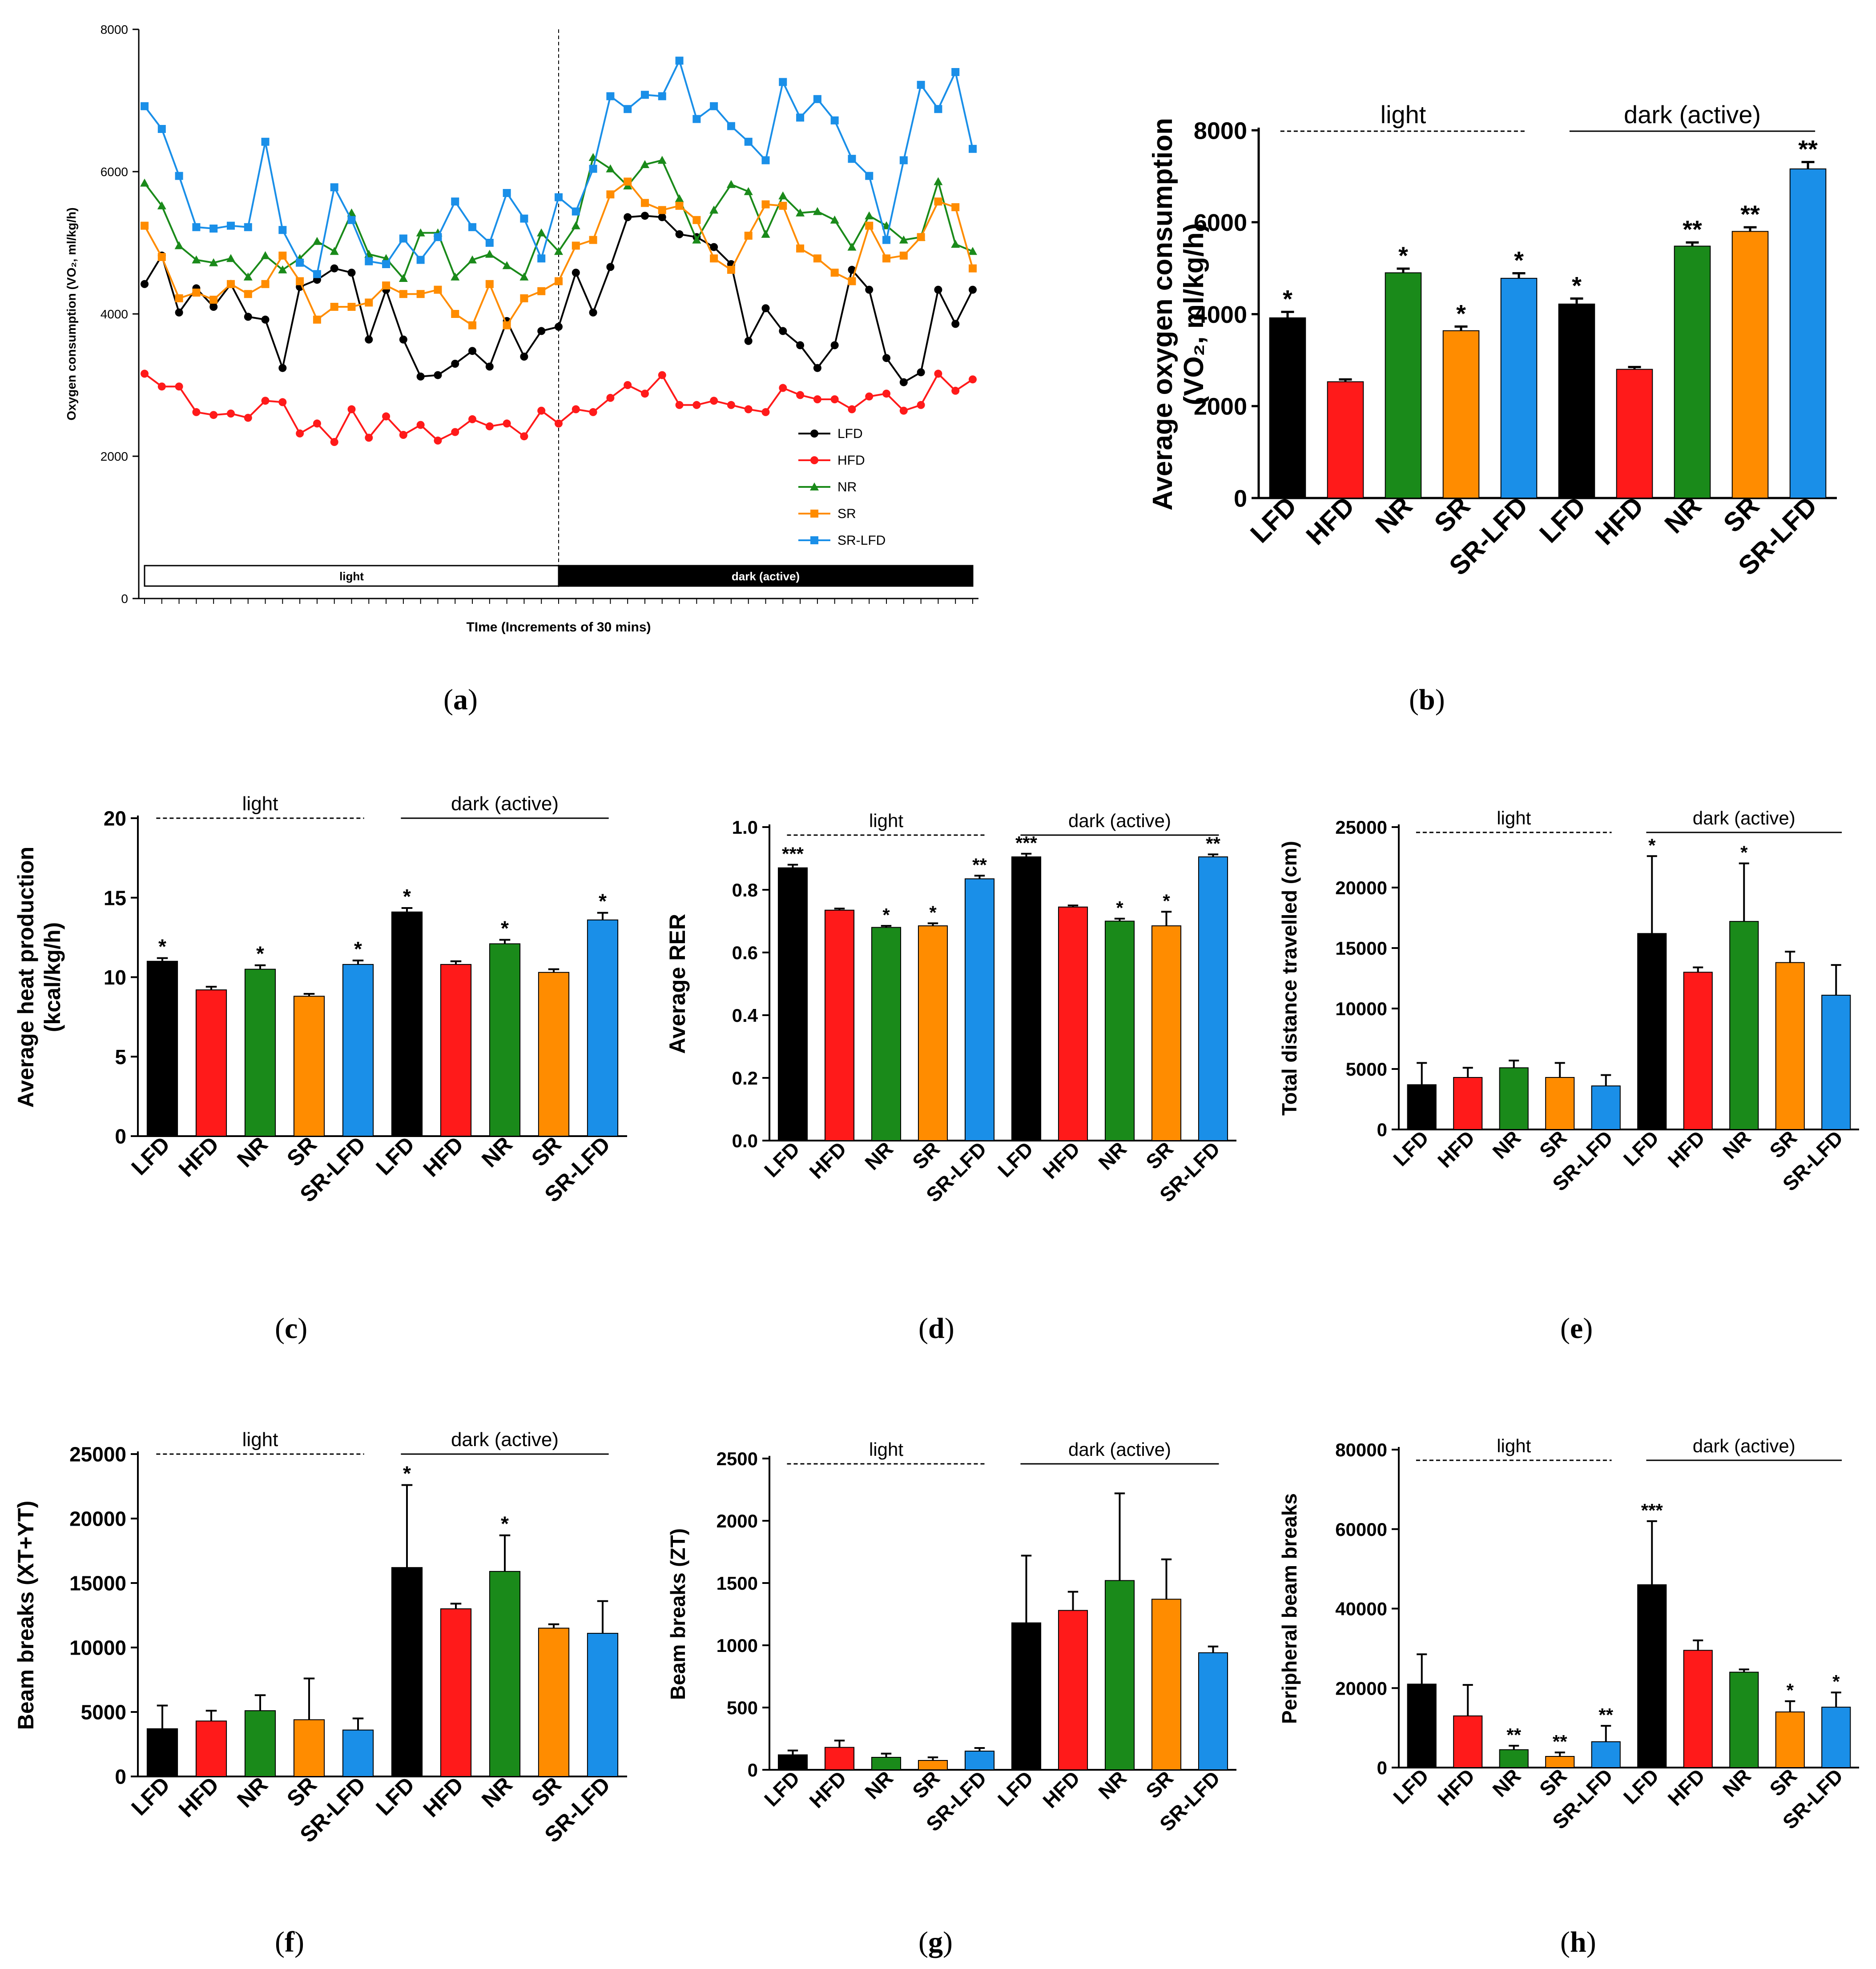 The image size is (1876, 1969). Describe the element at coordinates (851, 460) in the screenshot. I see `legend-label-hfd: HFD` at that location.